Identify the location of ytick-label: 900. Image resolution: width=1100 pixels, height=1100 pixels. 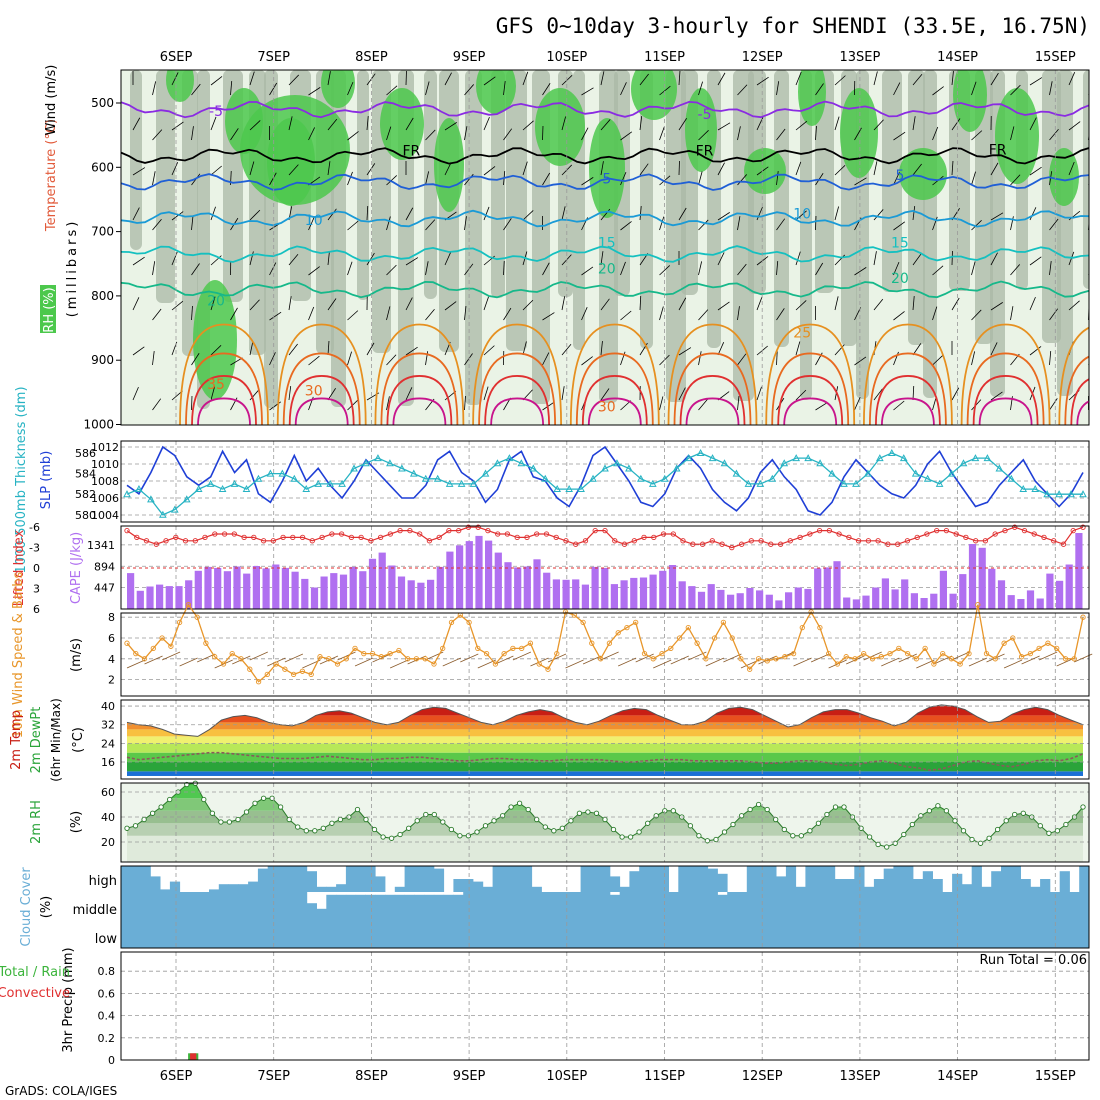
(102, 360).